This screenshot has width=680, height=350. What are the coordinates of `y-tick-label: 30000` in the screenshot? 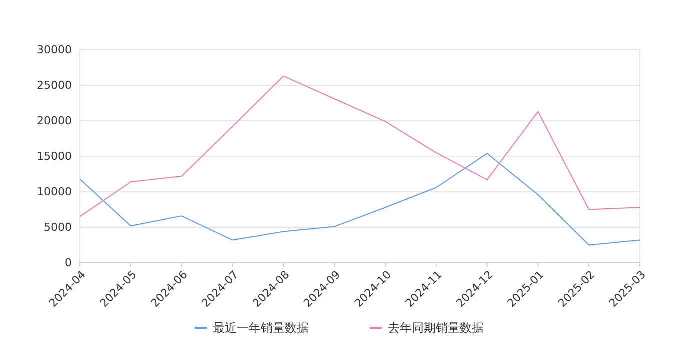 It's located at (54, 50).